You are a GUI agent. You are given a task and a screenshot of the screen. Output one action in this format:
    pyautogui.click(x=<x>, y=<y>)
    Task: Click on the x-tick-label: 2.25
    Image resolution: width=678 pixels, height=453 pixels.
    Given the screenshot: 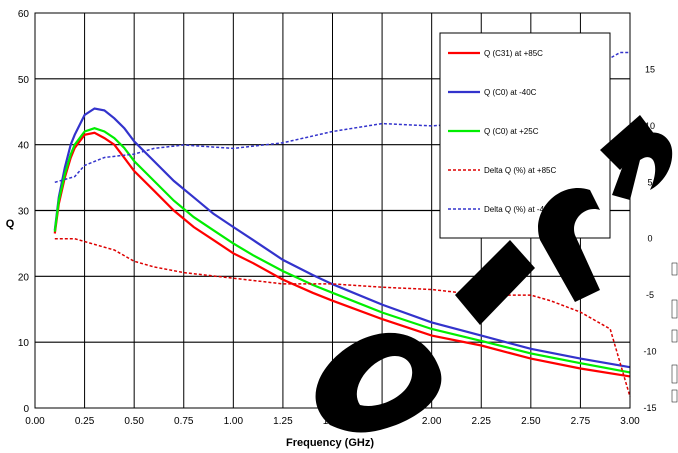 What is the action you would take?
    pyautogui.click(x=482, y=421)
    